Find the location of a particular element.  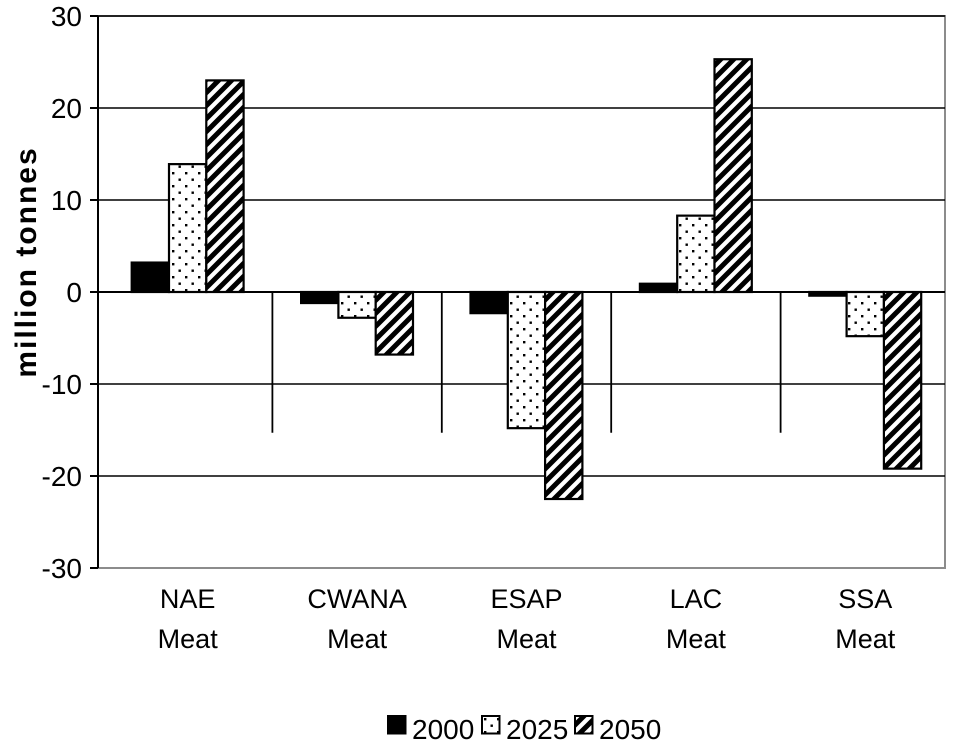

x-axis-category-labels: NAE Meat CWANA Meat ESAP Meat LAC Meat SSA Meat is located at coordinates (527, 619).